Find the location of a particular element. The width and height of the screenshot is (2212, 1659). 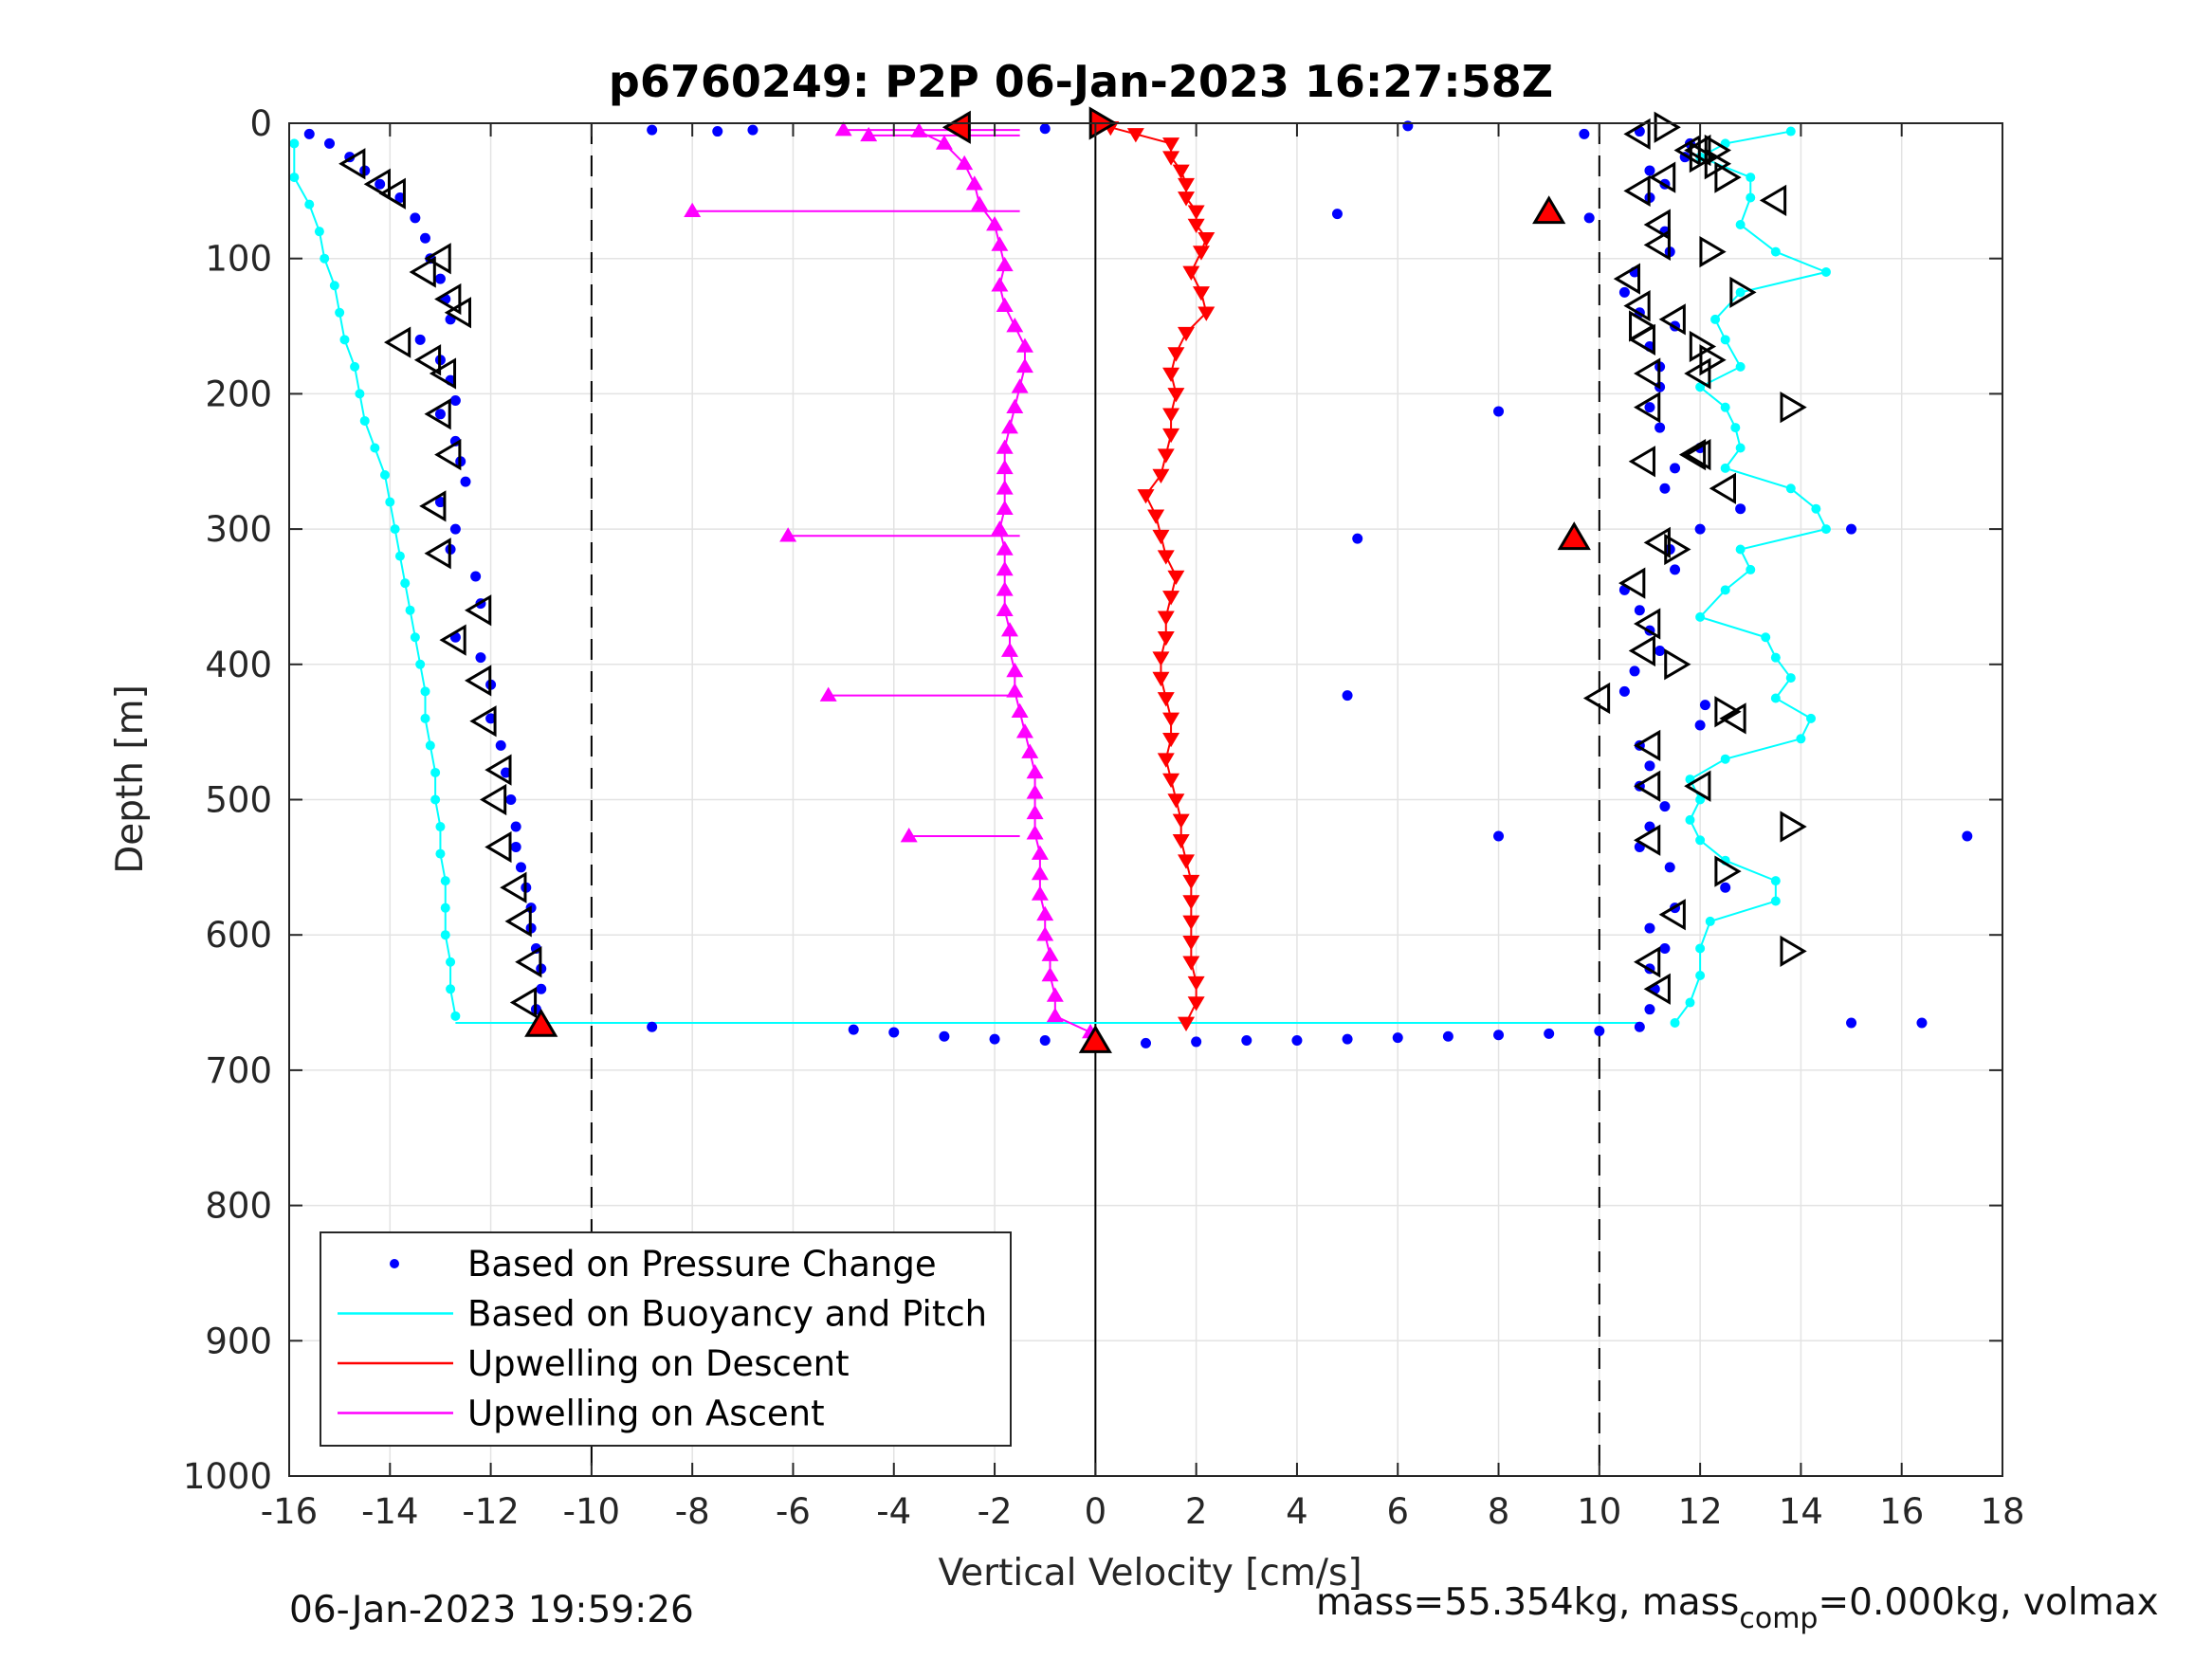

chart-title: p6760249: P2P 06-Jan-2023 16:27:58Z is located at coordinates (1081, 81).